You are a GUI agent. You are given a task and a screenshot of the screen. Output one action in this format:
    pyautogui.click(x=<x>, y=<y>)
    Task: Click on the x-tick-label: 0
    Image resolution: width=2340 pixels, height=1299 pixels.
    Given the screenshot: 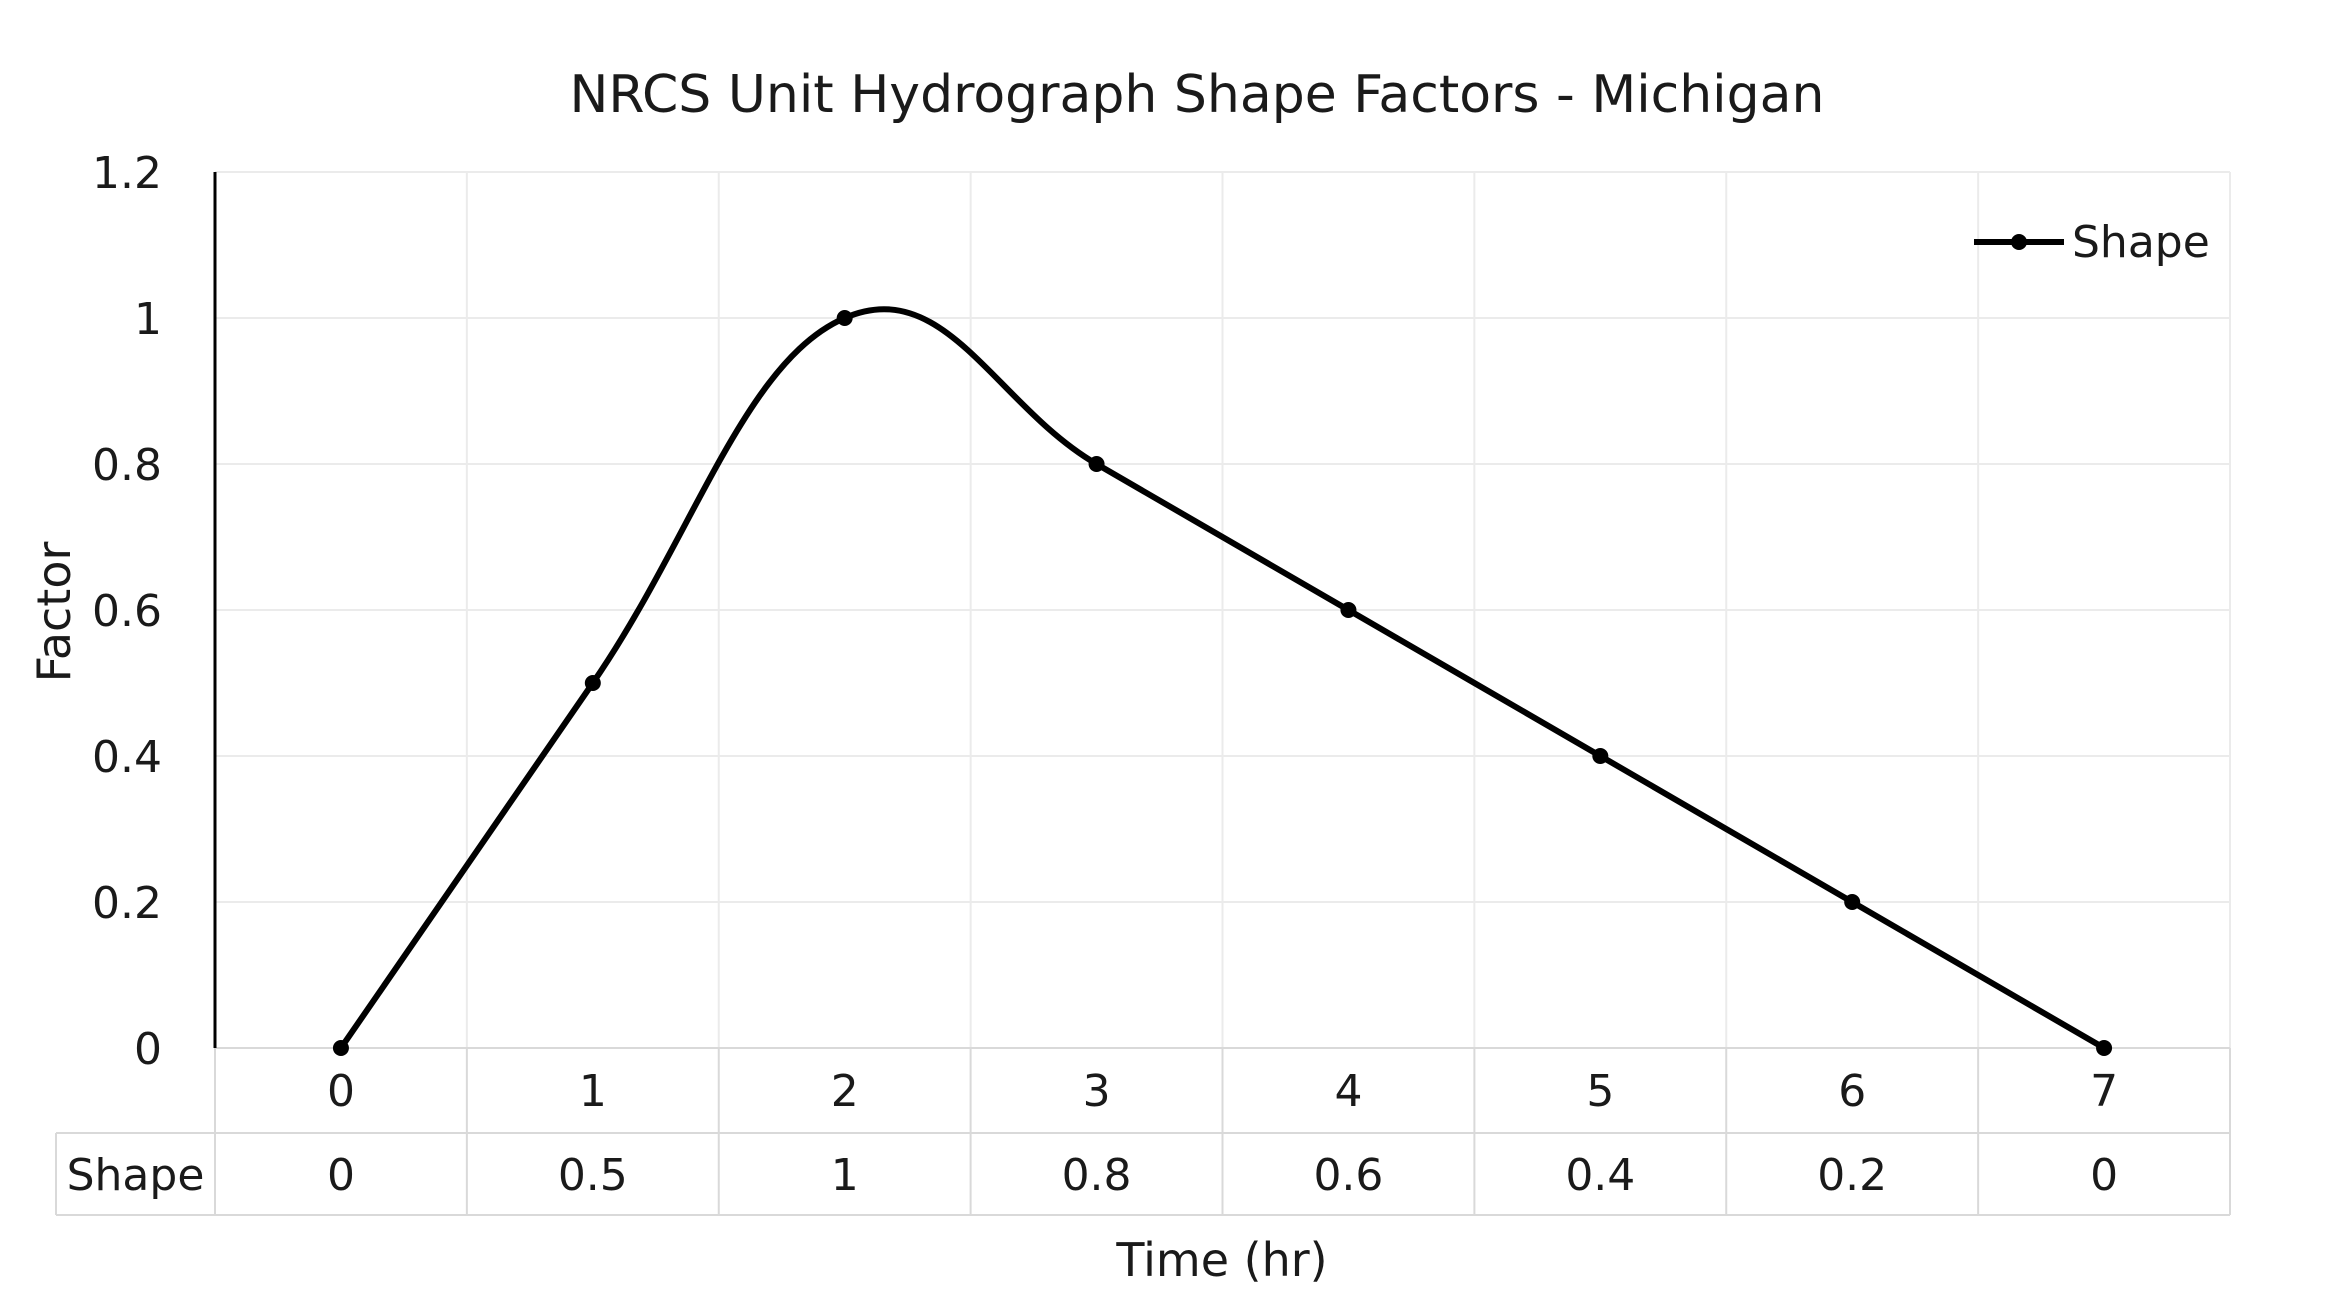 What is the action you would take?
    pyautogui.click(x=341, y=1091)
    